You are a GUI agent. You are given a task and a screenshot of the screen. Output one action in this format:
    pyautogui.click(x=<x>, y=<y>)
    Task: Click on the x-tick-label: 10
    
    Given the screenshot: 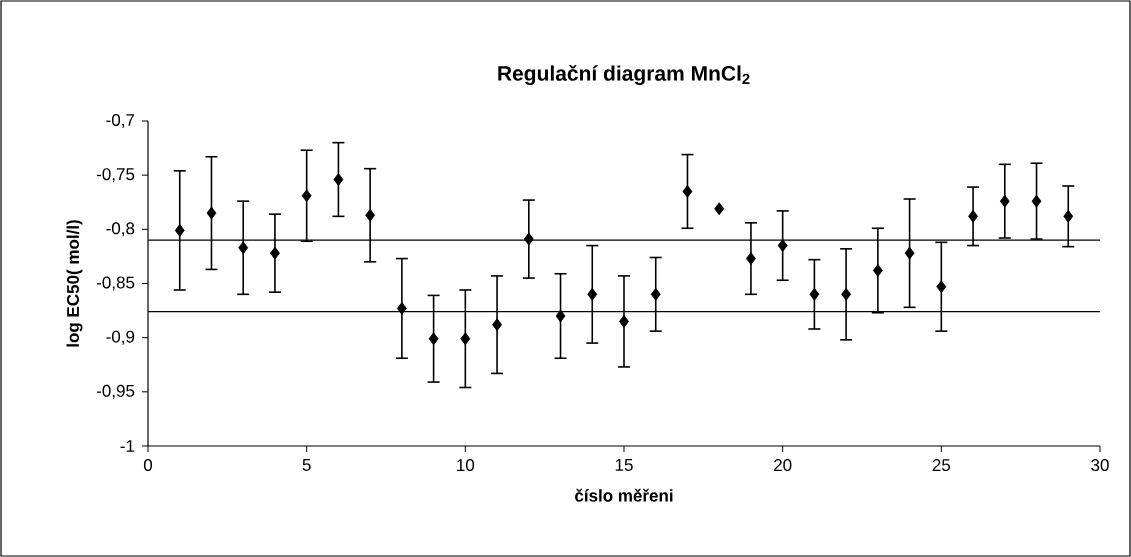 What is the action you would take?
    pyautogui.click(x=466, y=465)
    